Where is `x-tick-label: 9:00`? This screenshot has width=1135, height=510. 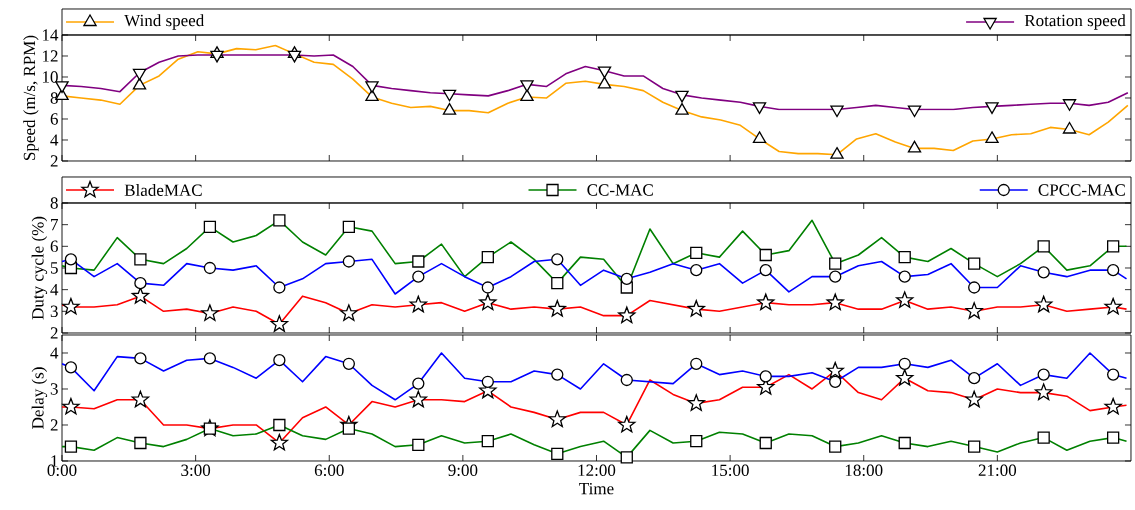
x-tick-label: 9:00 is located at coordinates (463, 470).